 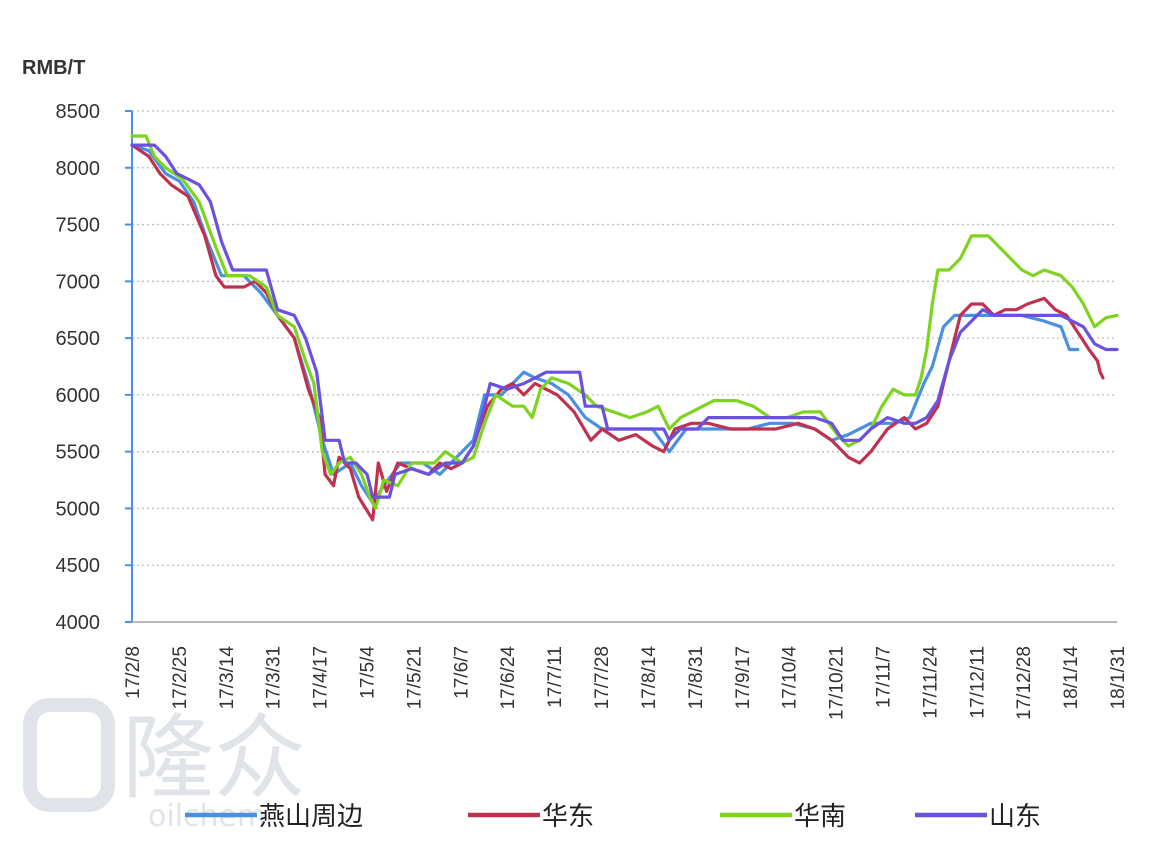 I want to click on x-tick-label: 18/1/14, so click(x=1071, y=678).